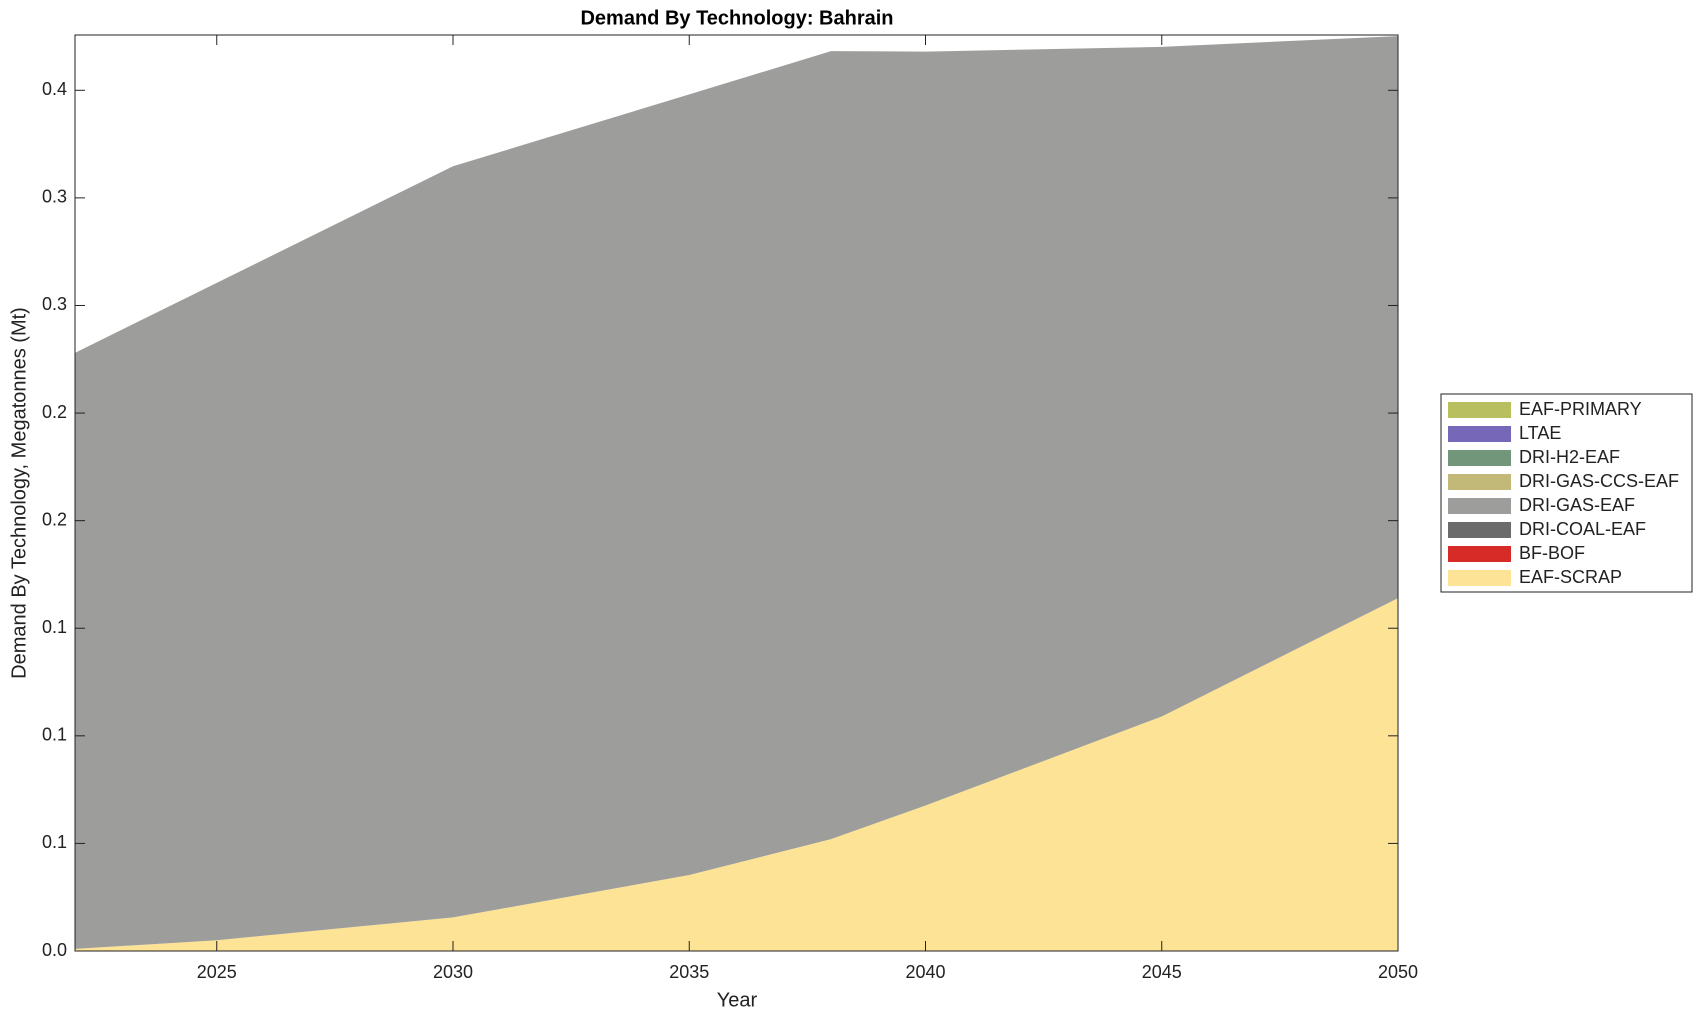 This screenshot has width=1703, height=1020. What do you see at coordinates (453, 972) in the screenshot?
I see `x-tick-label: 2030` at bounding box center [453, 972].